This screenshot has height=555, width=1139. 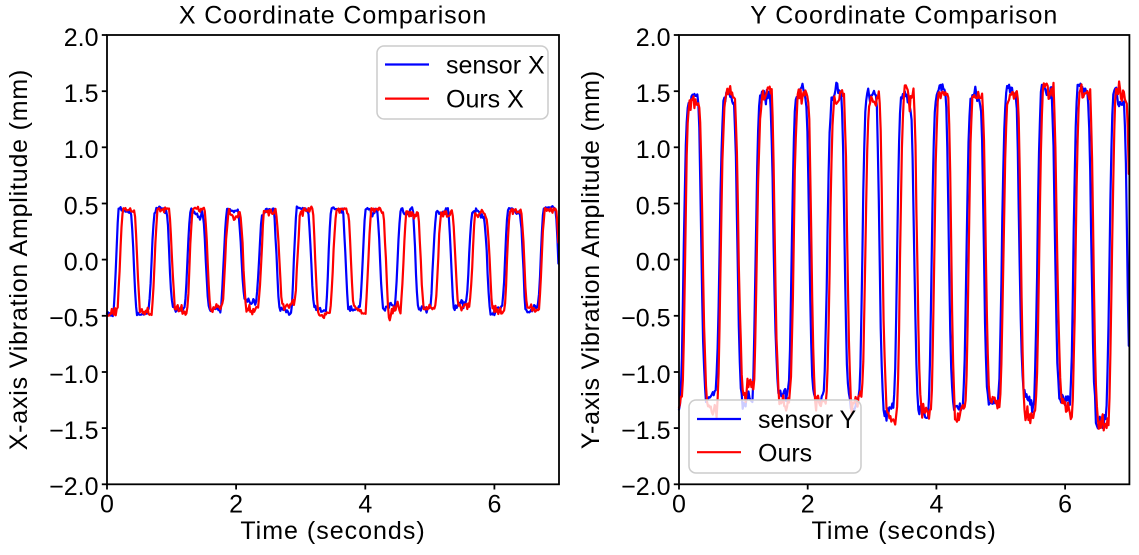 What do you see at coordinates (485, 100) in the screenshot?
I see `svg-text: Ours X` at bounding box center [485, 100].